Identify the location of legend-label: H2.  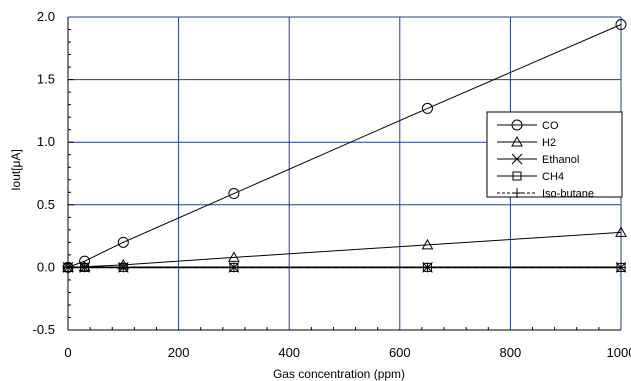
(549, 143).